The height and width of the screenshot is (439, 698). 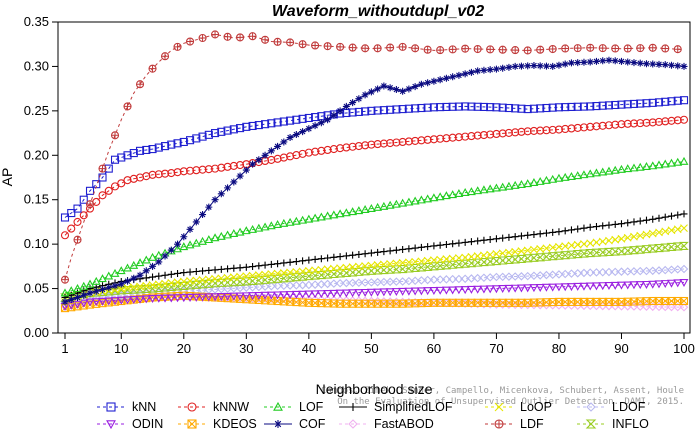 I want to click on y-axis-label: AP, so click(x=7, y=177).